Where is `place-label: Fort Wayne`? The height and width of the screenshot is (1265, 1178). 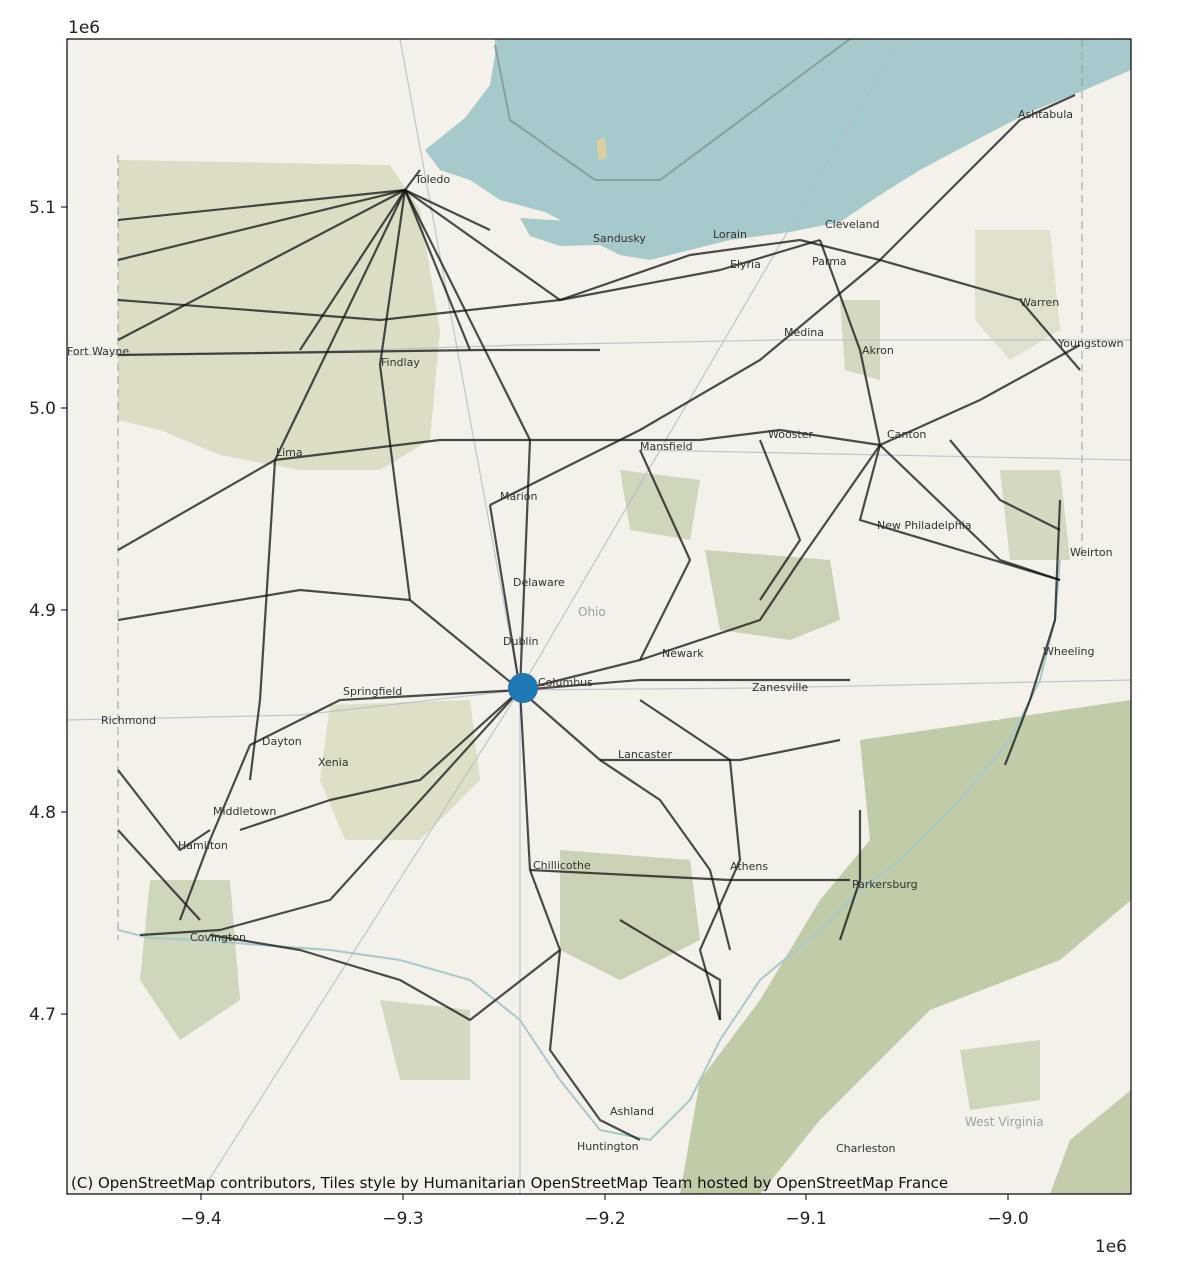
place-label: Fort Wayne is located at coordinates (98, 351).